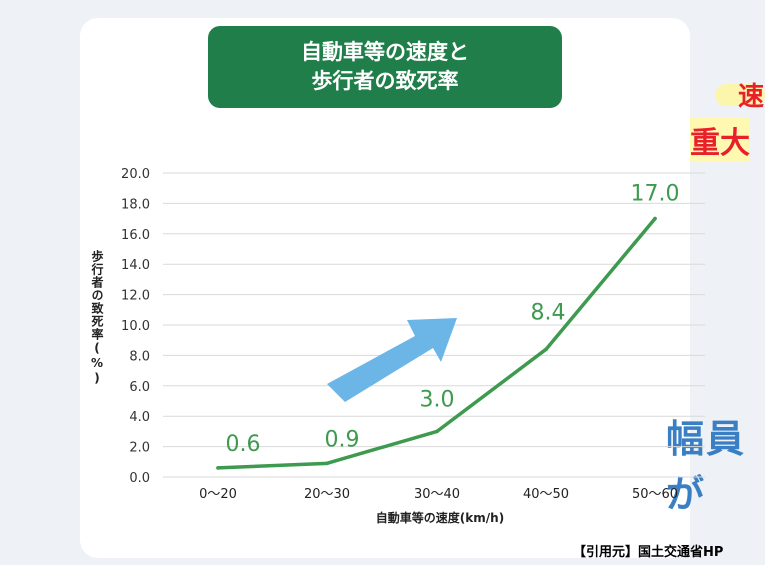  Describe the element at coordinates (97, 318) in the screenshot. I see `y-axis-label: 歩行者の致死率(%)` at that location.